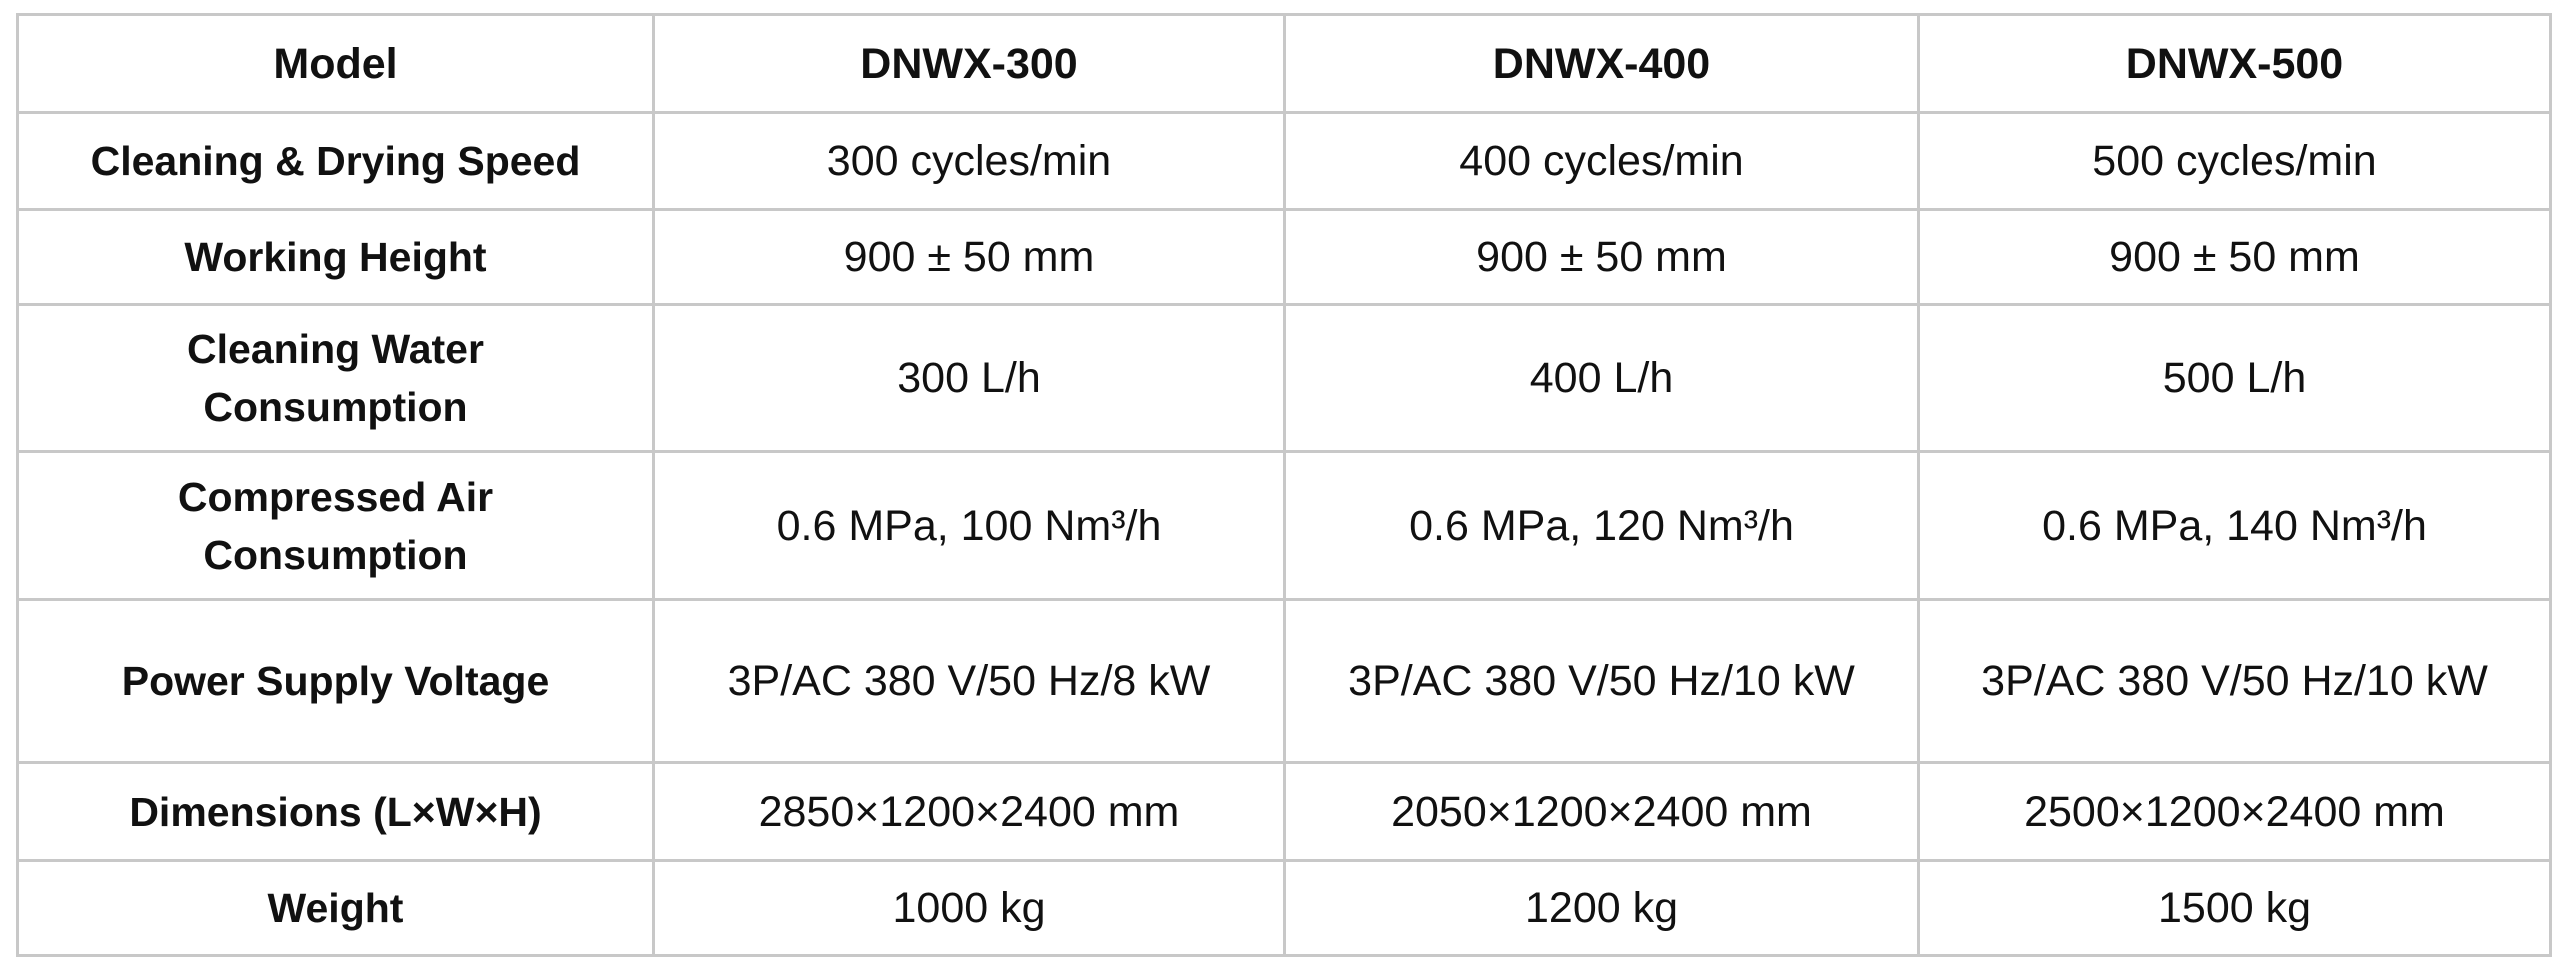 This screenshot has width=2567, height=974. I want to click on table-cell: 500 L/h, so click(2234, 378).